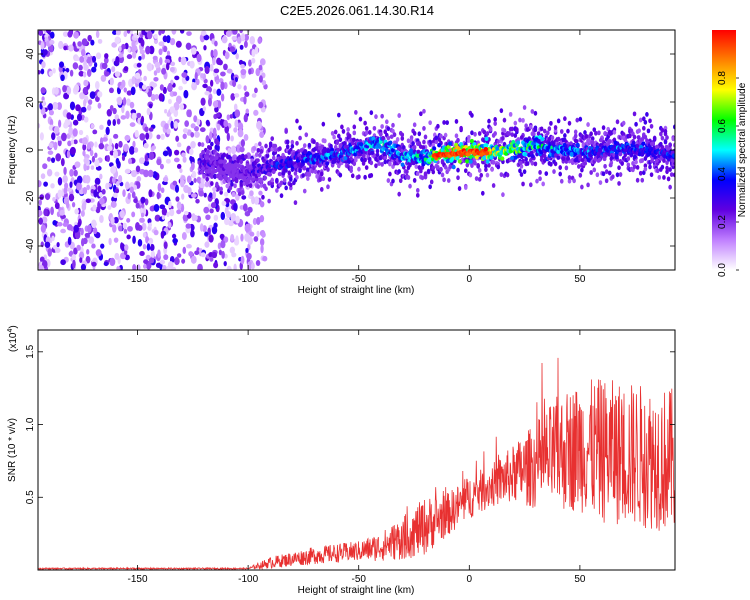  I want to click on colorbar-tick-label: 0.4, so click(722, 174).